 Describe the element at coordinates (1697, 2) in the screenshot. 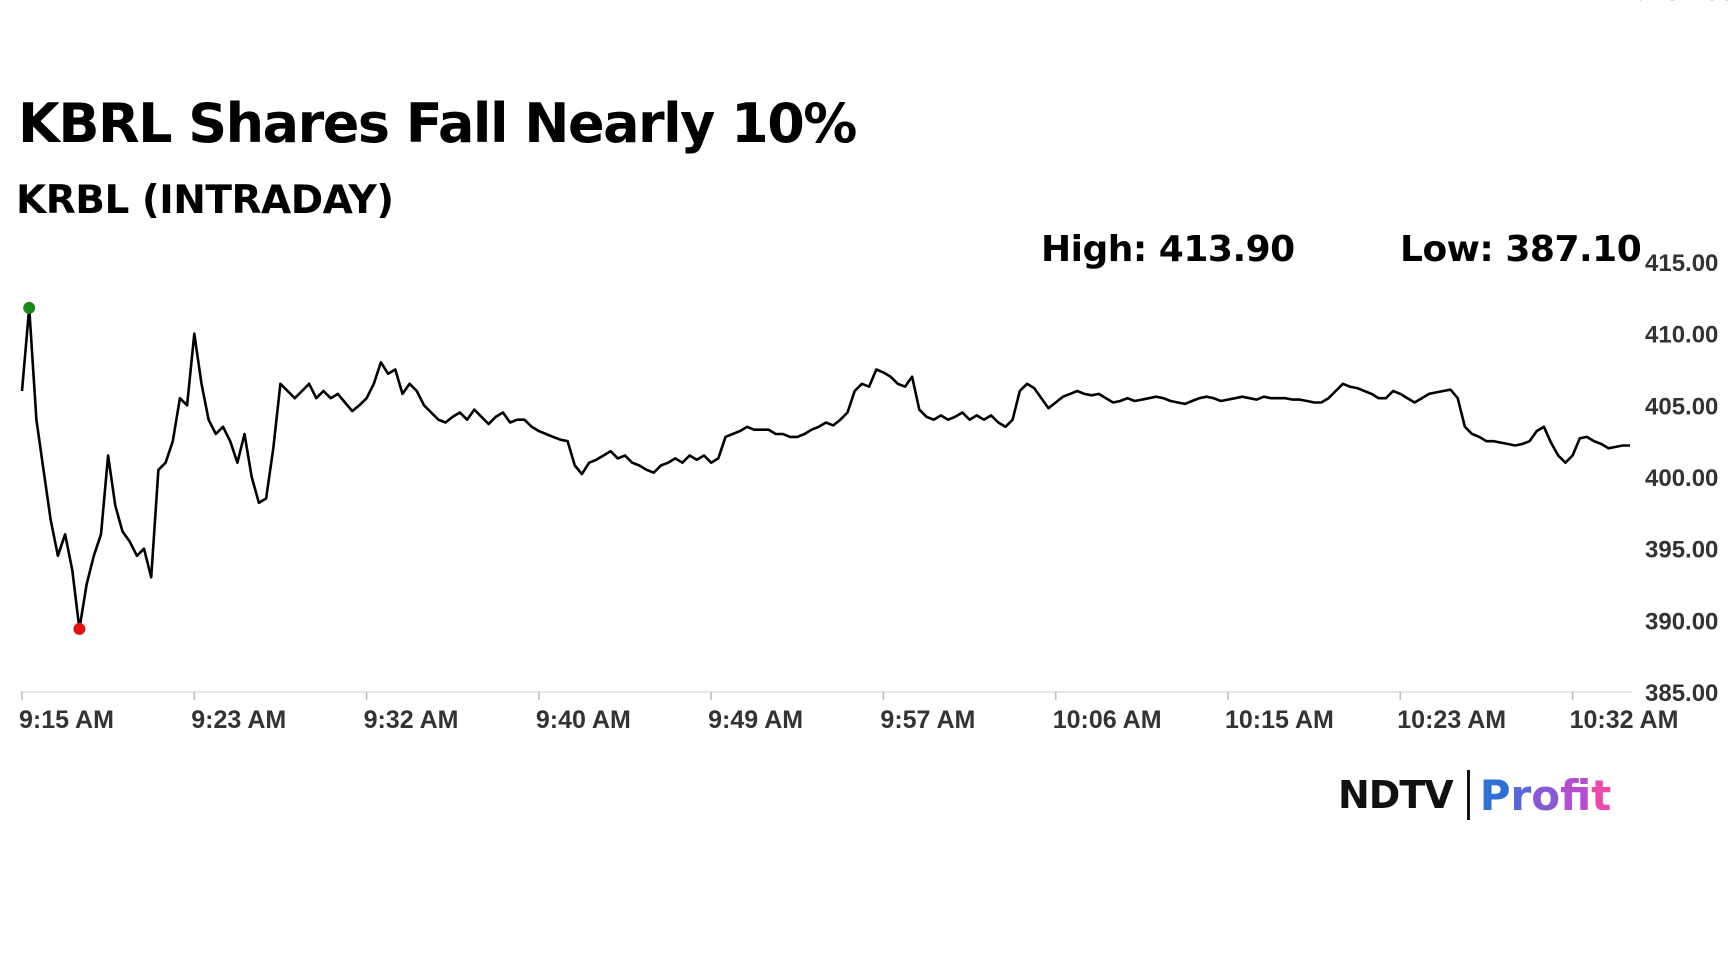

I see `last-price-label: 402.20` at that location.